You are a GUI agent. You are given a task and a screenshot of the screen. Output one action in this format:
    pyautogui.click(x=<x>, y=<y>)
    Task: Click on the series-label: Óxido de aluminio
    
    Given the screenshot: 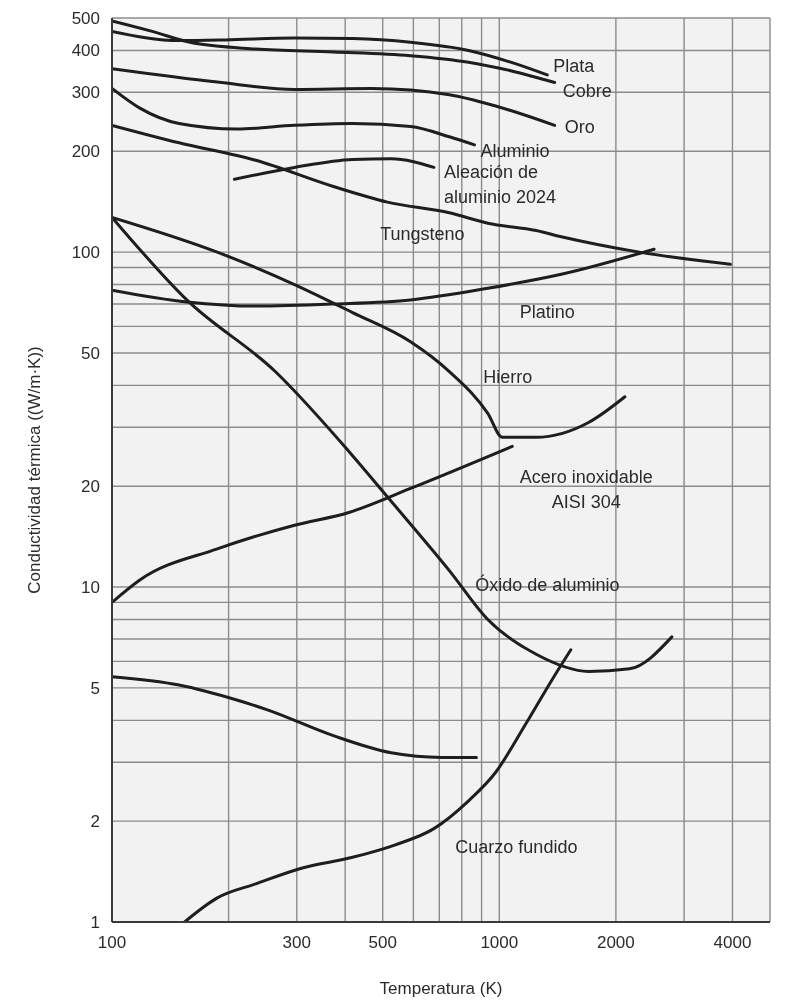 What is the action you would take?
    pyautogui.click(x=547, y=584)
    